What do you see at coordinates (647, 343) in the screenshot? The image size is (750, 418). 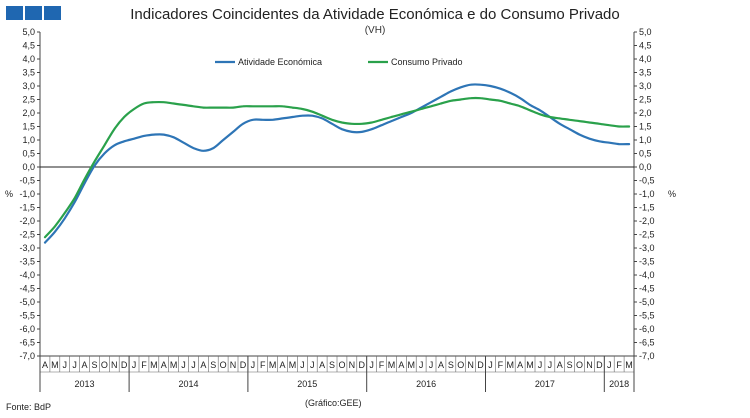 I see `y-tick-label-right: -6,5` at bounding box center [647, 343].